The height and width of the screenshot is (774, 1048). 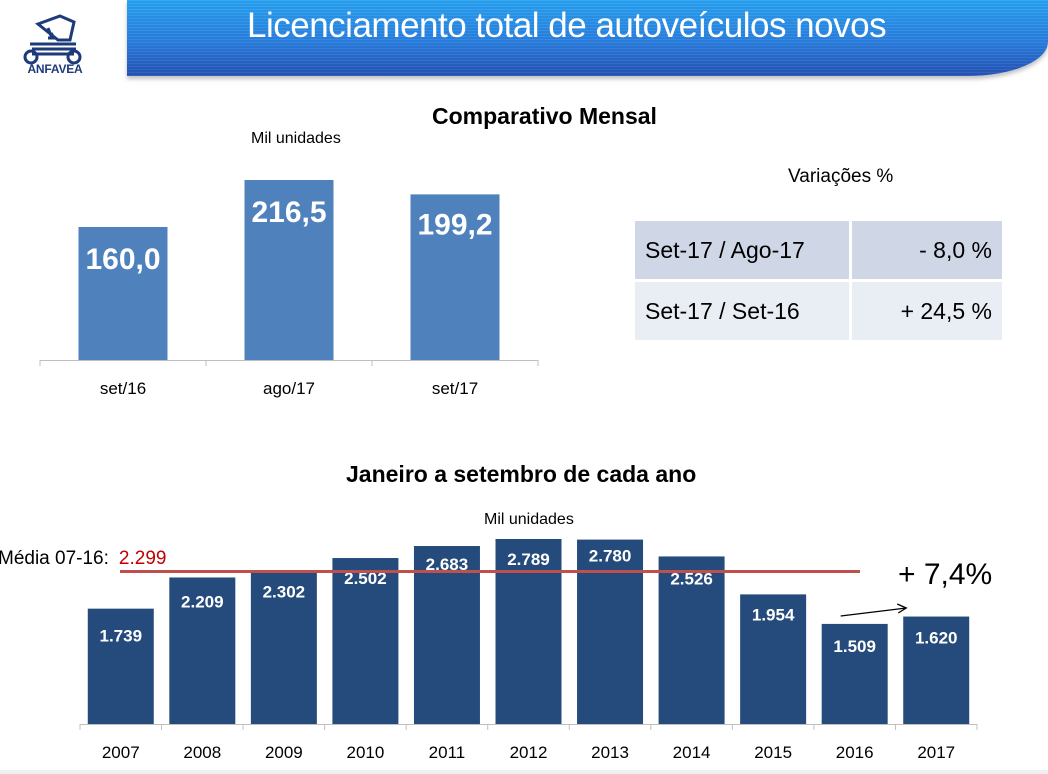 What do you see at coordinates (121, 752) in the screenshot?
I see `x-tick-label: 2007` at bounding box center [121, 752].